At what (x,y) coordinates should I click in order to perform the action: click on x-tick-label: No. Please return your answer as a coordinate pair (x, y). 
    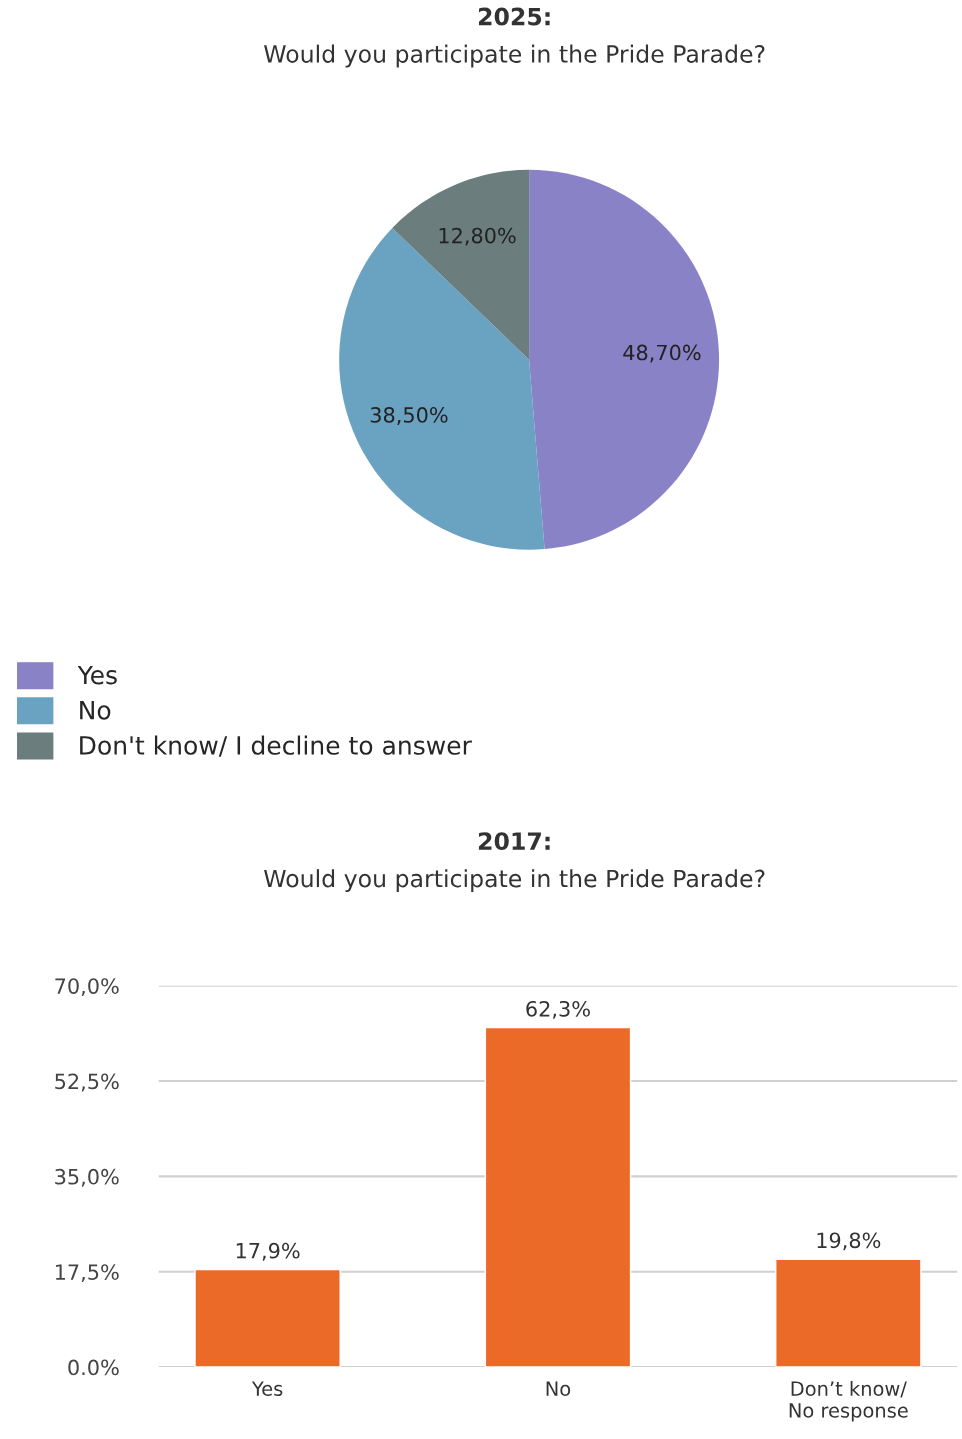
    Looking at the image, I should click on (558, 1388).